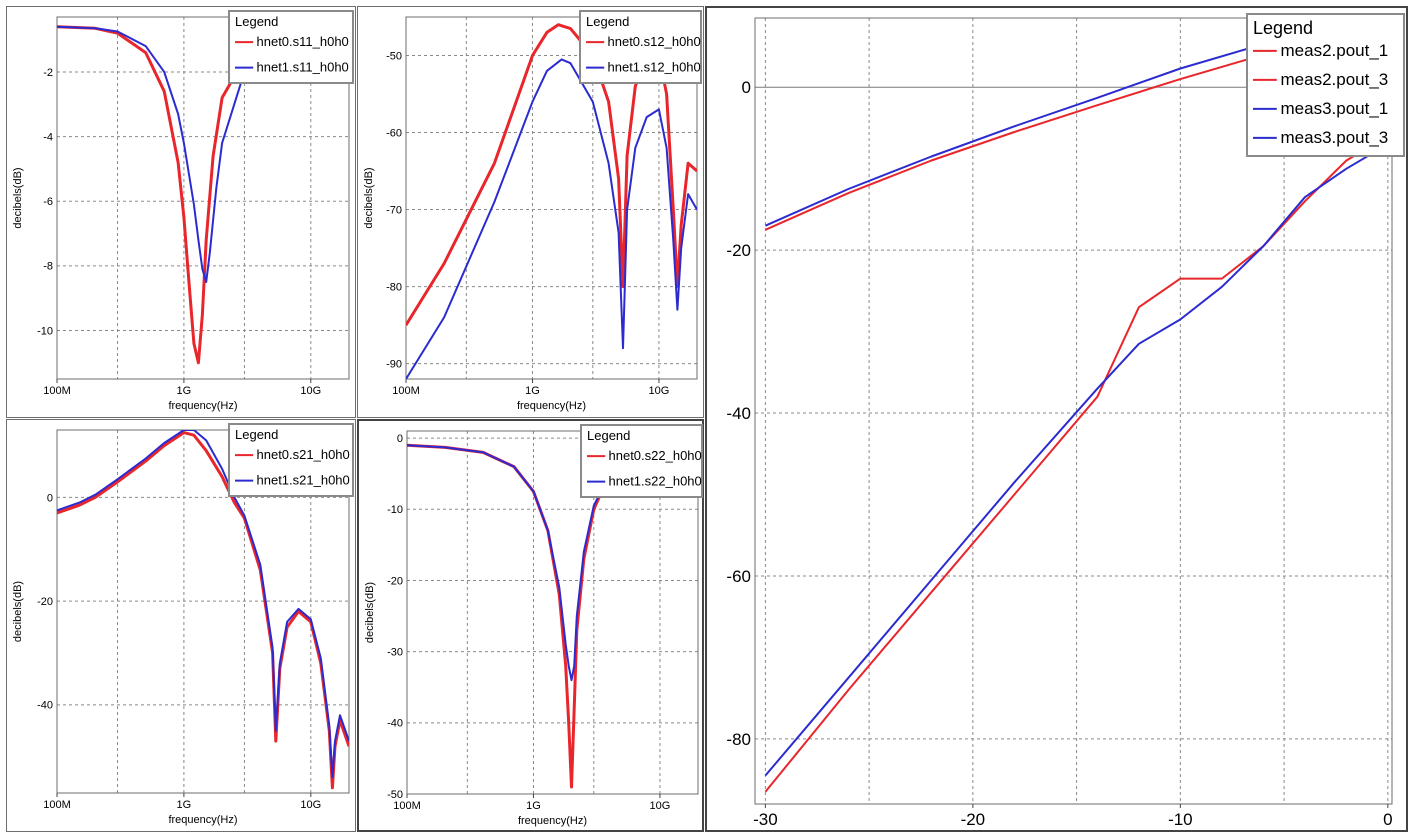 This screenshot has height=835, width=1413. Describe the element at coordinates (1335, 108) in the screenshot. I see `legend-item: meas3.pout_1` at that location.